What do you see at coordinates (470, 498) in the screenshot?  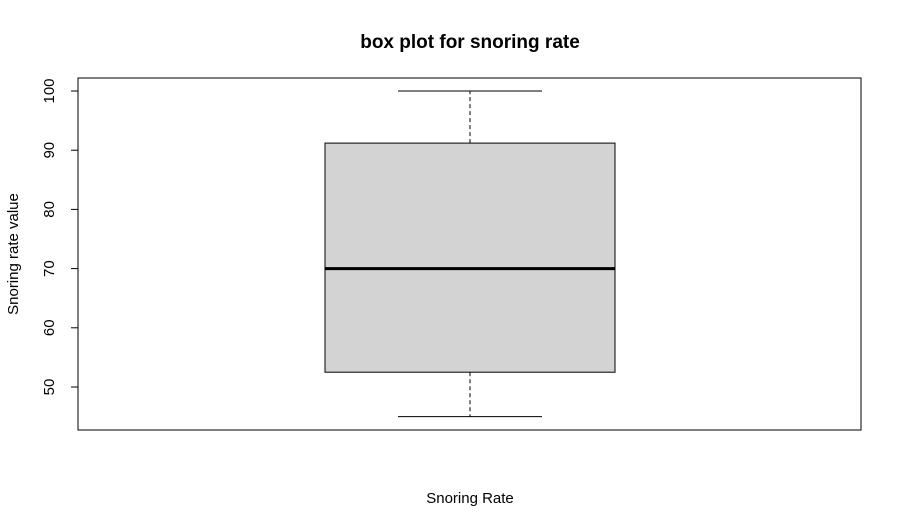 I see `x-axis-label: Snoring Rate` at bounding box center [470, 498].